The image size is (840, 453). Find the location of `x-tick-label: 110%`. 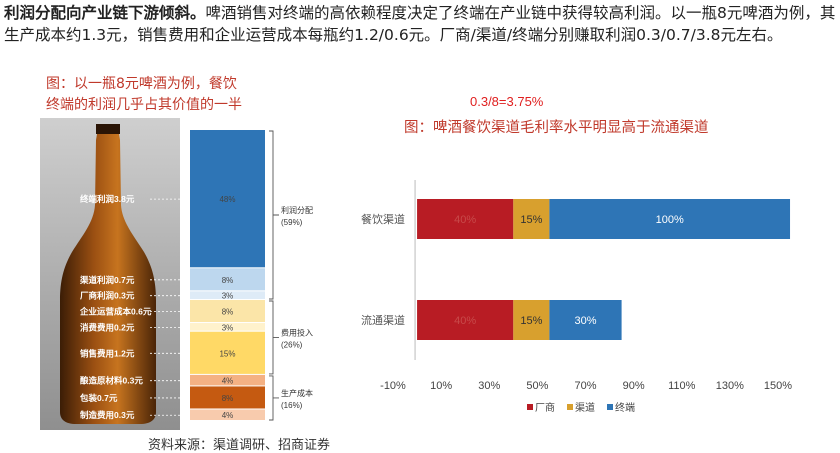

x-tick-label: 110% is located at coordinates (682, 386).